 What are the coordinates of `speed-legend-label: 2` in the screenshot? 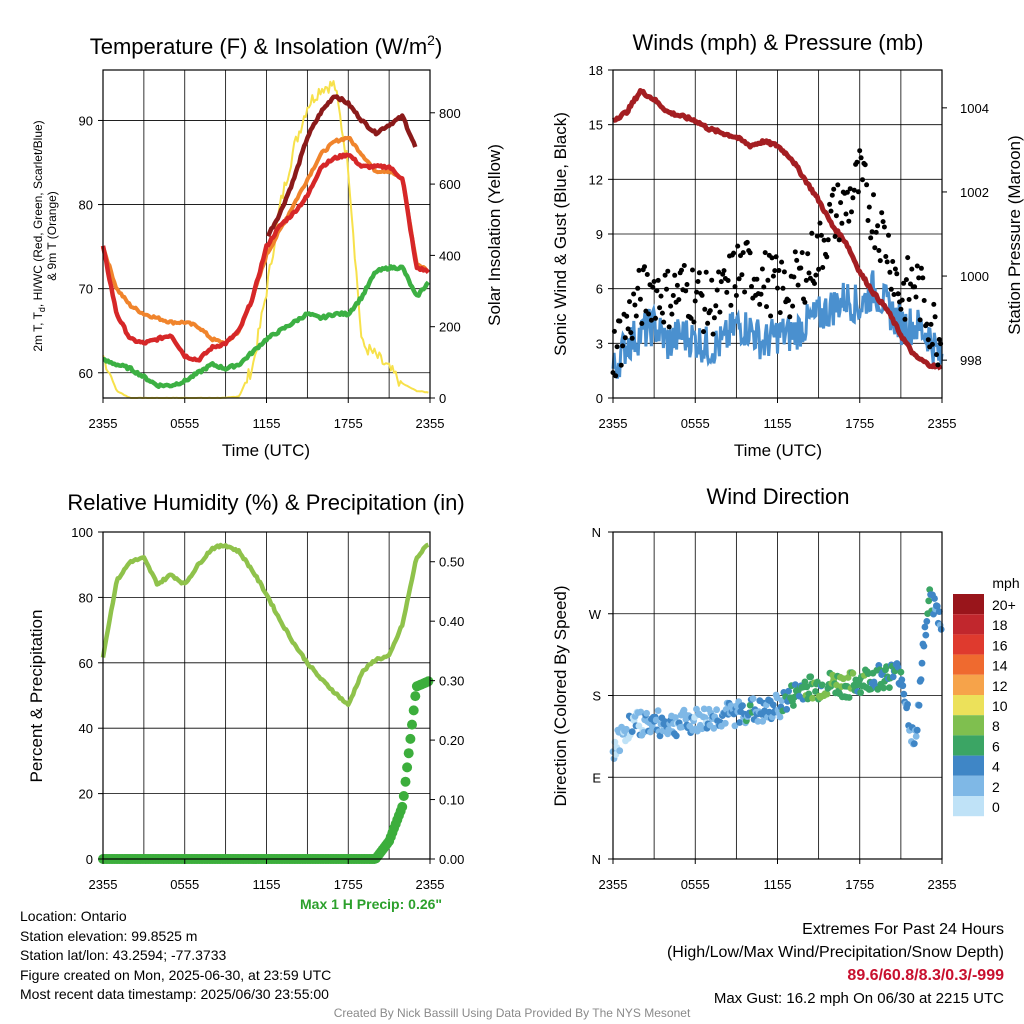 It's located at (996, 787).